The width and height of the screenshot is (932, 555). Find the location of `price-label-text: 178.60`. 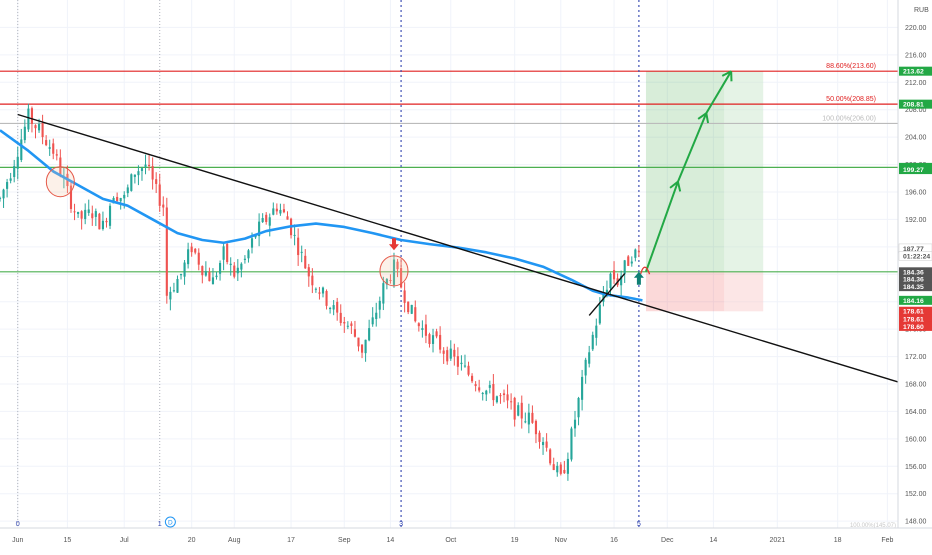

price-label-text: 178.60 is located at coordinates (913, 327).